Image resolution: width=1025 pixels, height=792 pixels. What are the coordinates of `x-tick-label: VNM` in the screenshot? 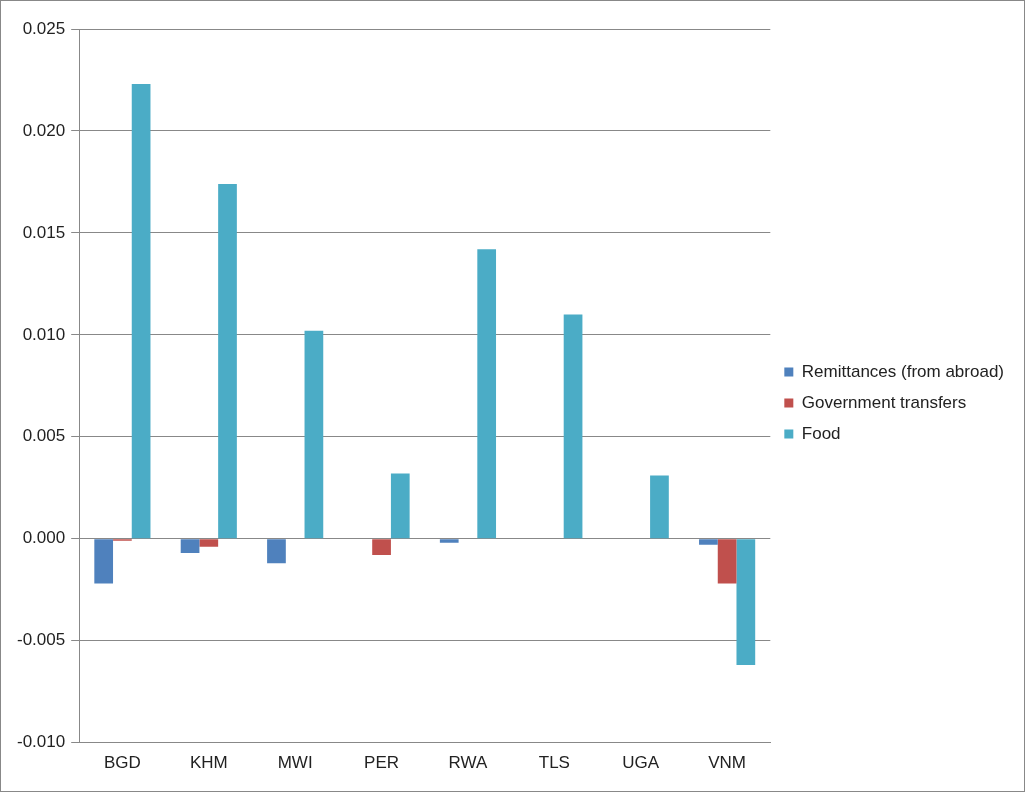 It's located at (727, 763).